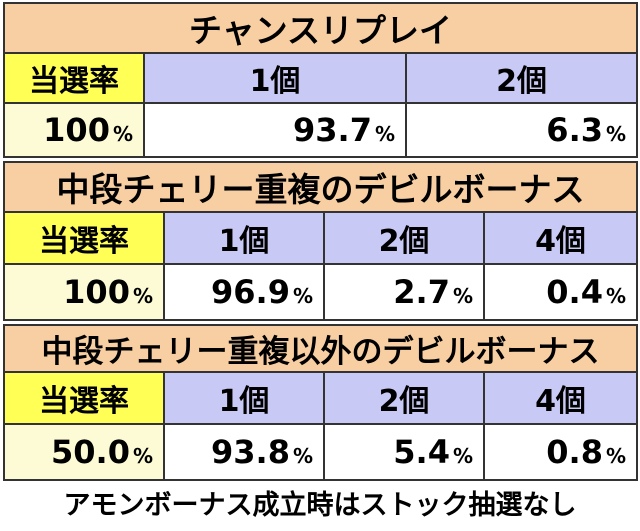  Describe the element at coordinates (90, 452) in the screenshot. I see `rate-value: 50.0` at that location.